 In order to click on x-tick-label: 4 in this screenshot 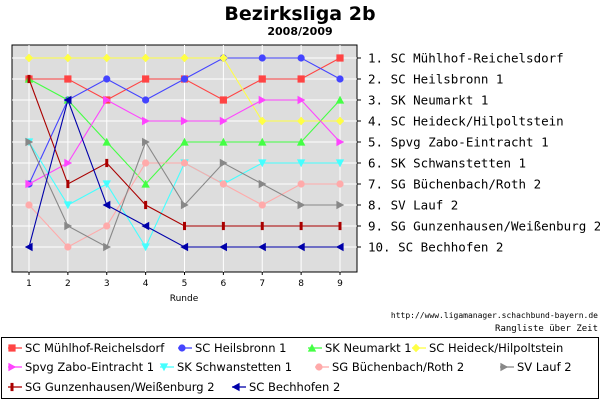, I will do `click(146, 284)`.